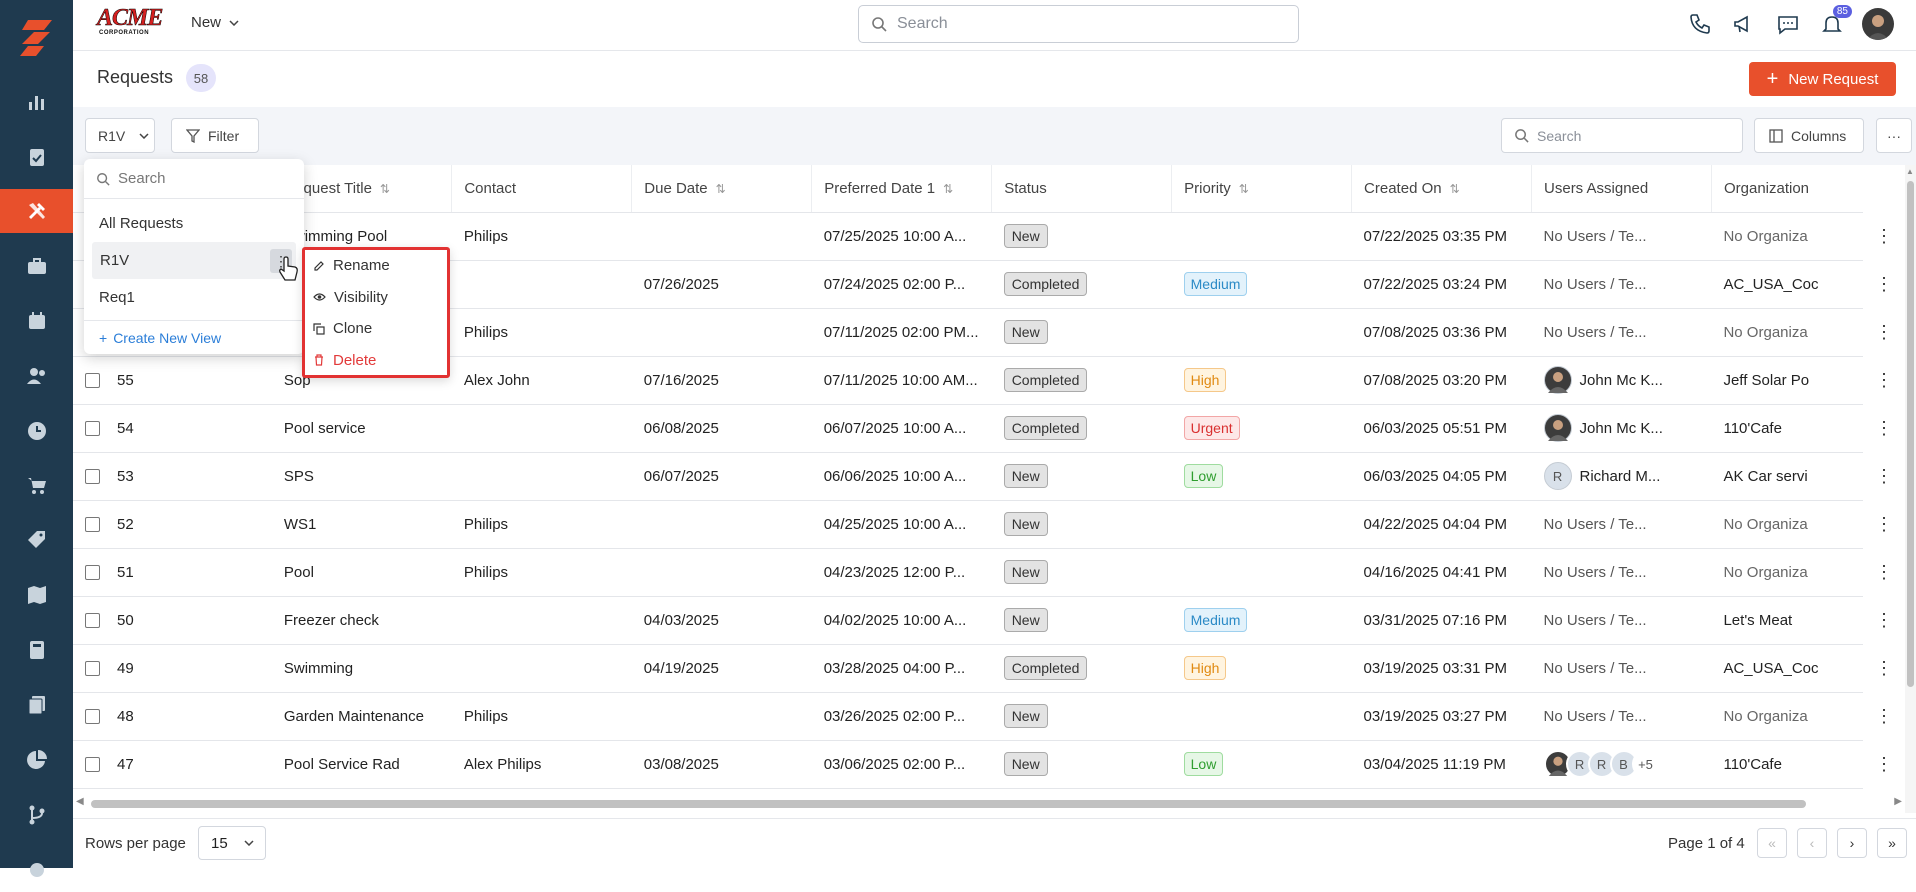 This screenshot has width=1916, height=892. What do you see at coordinates (36, 760) in the screenshot?
I see `sidebar-item-analytics` at bounding box center [36, 760].